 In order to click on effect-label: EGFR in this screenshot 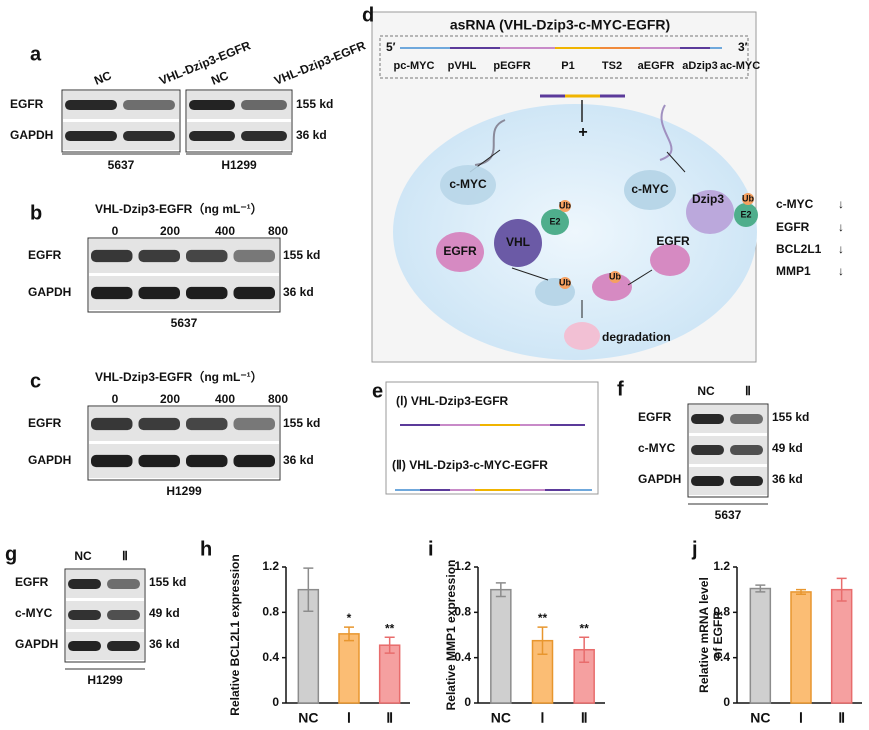, I will do `click(793, 227)`.